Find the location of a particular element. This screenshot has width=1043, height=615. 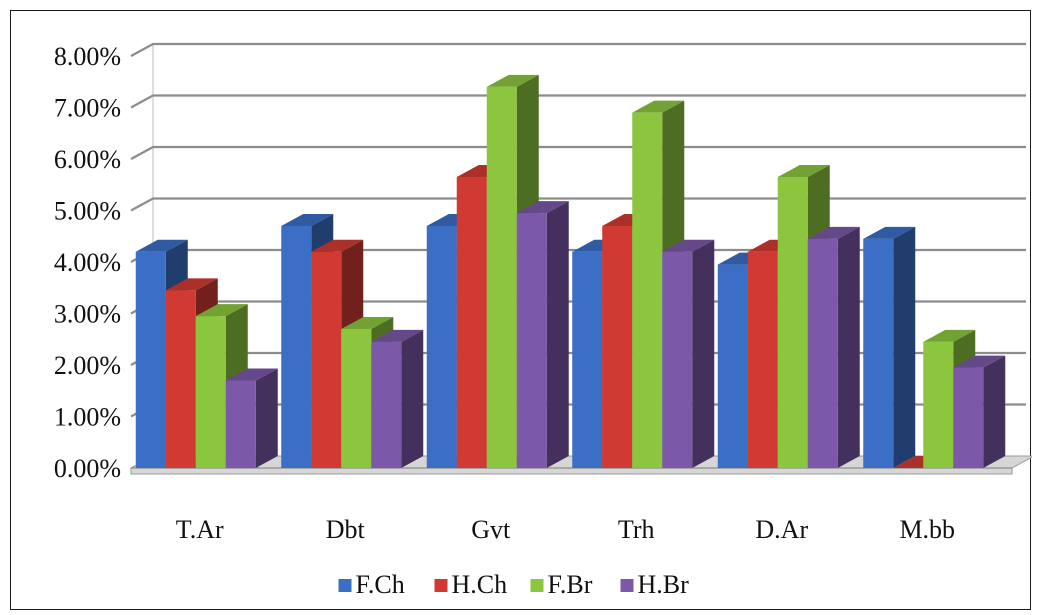

x-tick-label: Gvt is located at coordinates (491, 529).